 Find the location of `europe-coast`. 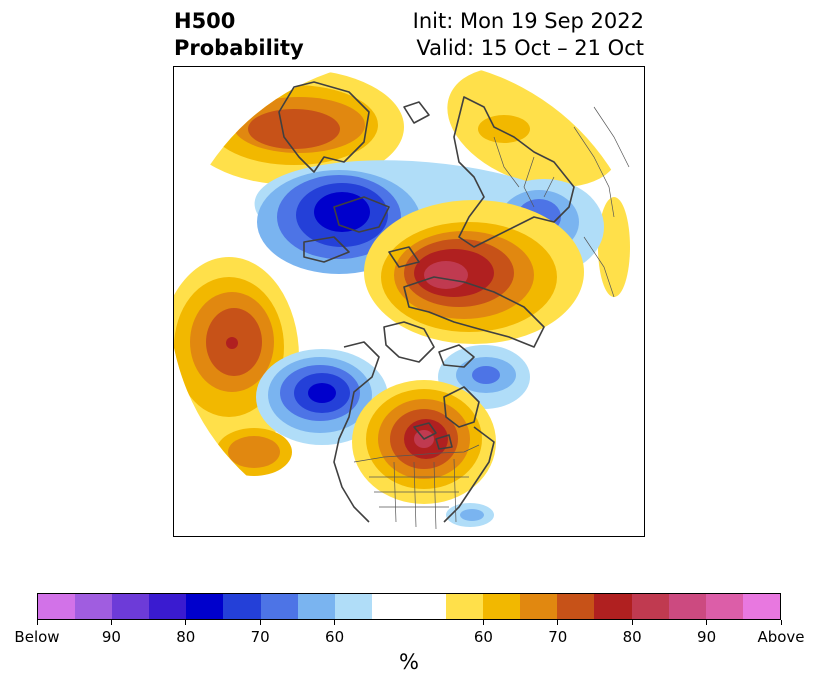

europe-coast is located at coordinates (514, 172).